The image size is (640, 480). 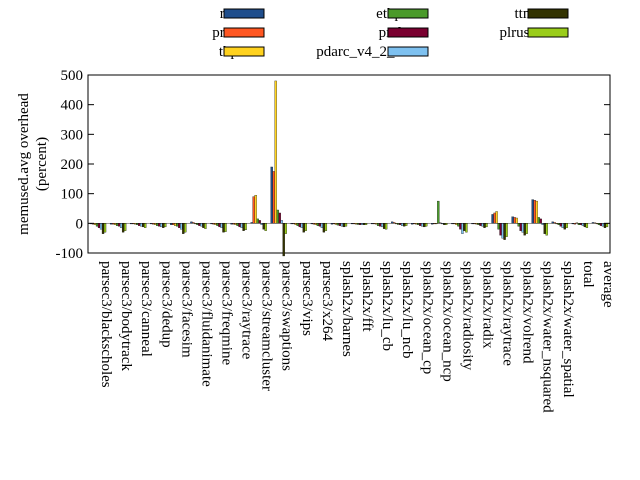 I want to click on bar-prcl-parsec3-canneal, so click(x=139, y=224).